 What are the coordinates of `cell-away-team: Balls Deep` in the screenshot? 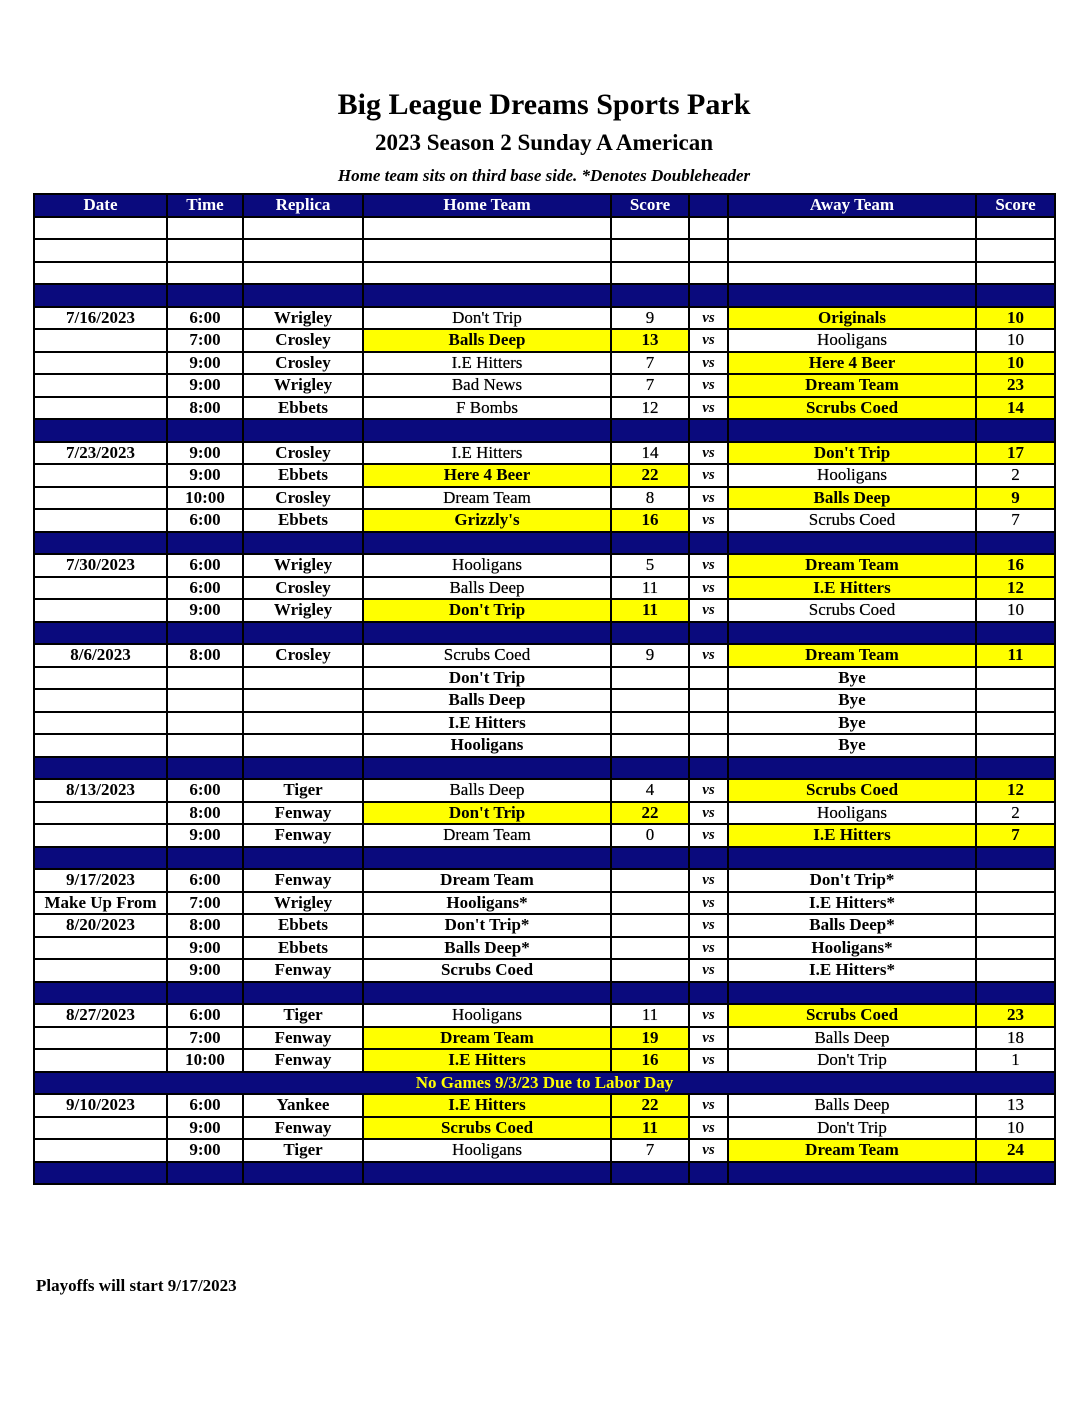 It's located at (852, 1037).